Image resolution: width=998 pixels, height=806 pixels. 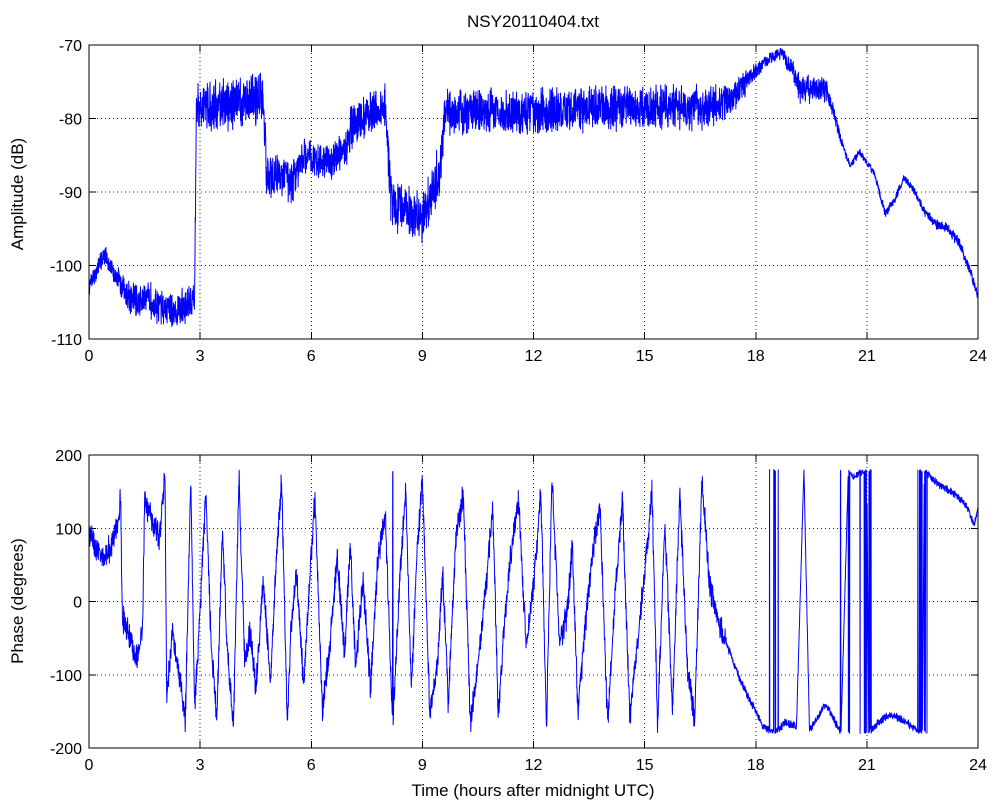 I want to click on phase-x-tick-label-2: 6, so click(x=311, y=765).